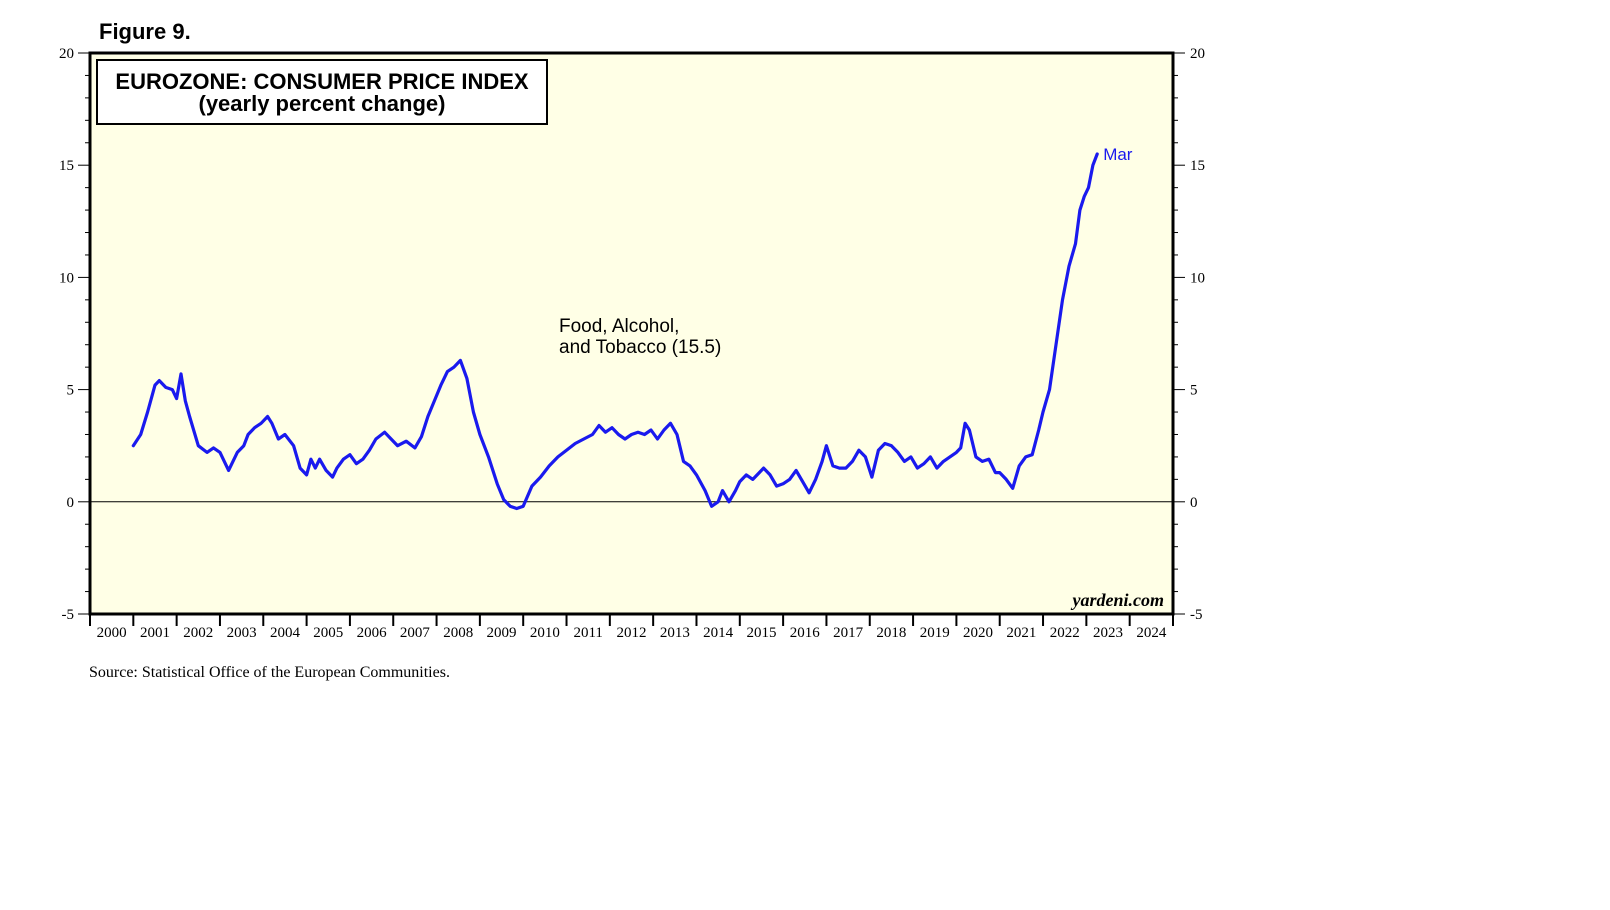  What do you see at coordinates (619, 326) in the screenshot?
I see `series-annotation-line-1: Food, Alcohol,` at bounding box center [619, 326].